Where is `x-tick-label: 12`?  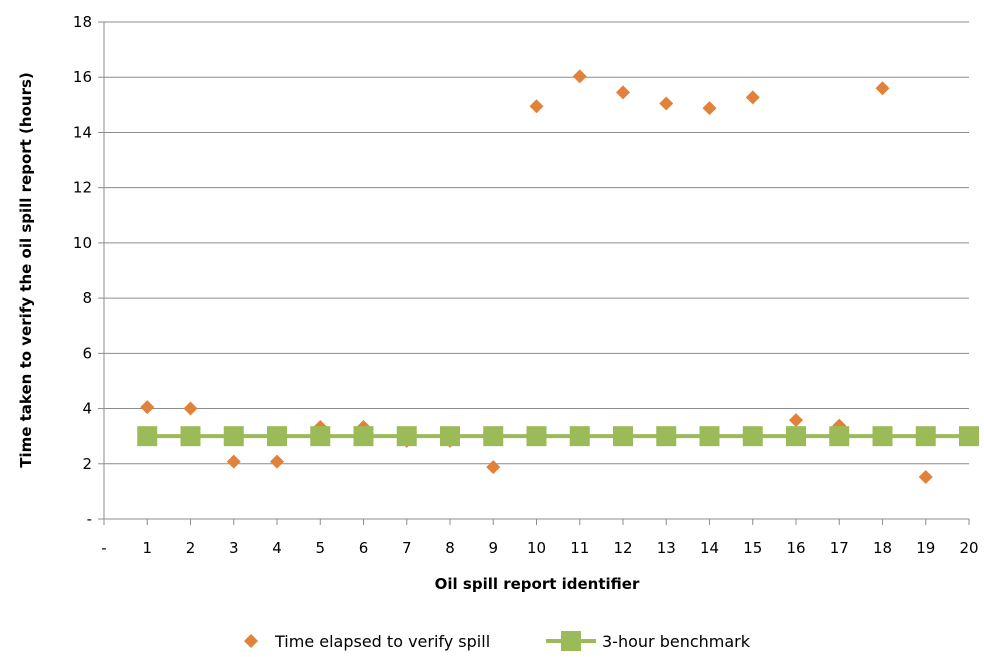 x-tick-label: 12 is located at coordinates (622, 548).